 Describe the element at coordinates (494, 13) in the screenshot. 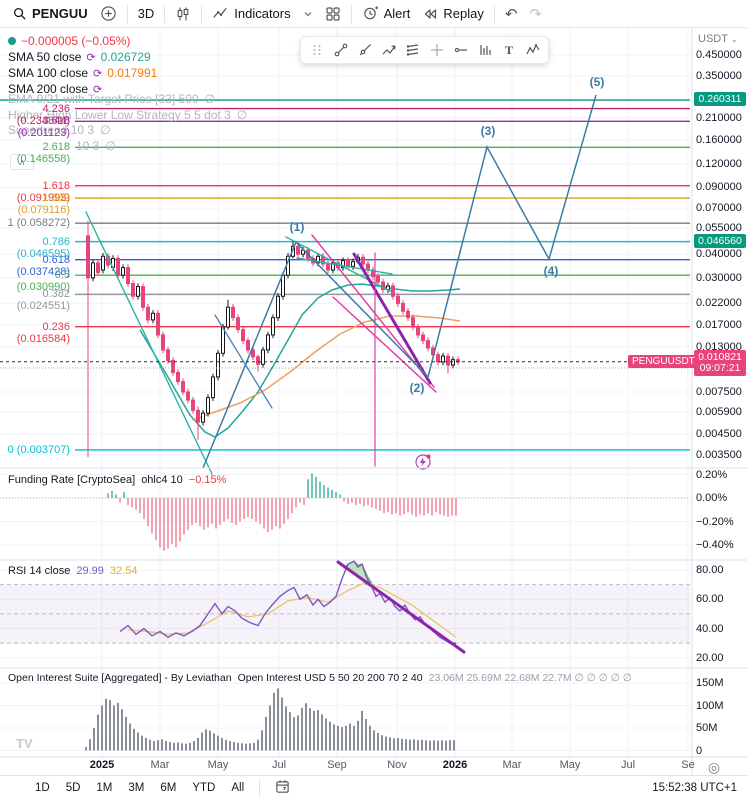

I see `toolbar-separator` at that location.